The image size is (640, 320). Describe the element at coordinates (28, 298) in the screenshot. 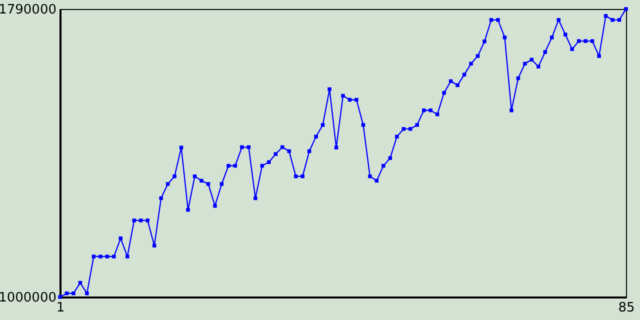

I see `y-tick-label: 1000000` at that location.